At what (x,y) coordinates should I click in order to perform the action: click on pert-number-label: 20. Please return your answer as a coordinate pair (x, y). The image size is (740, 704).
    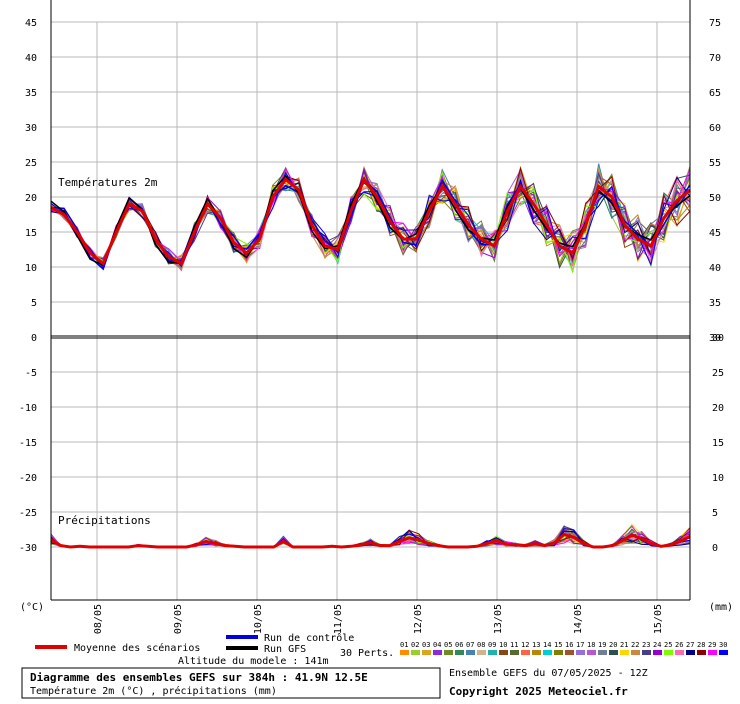
    Looking at the image, I should click on (613, 645).